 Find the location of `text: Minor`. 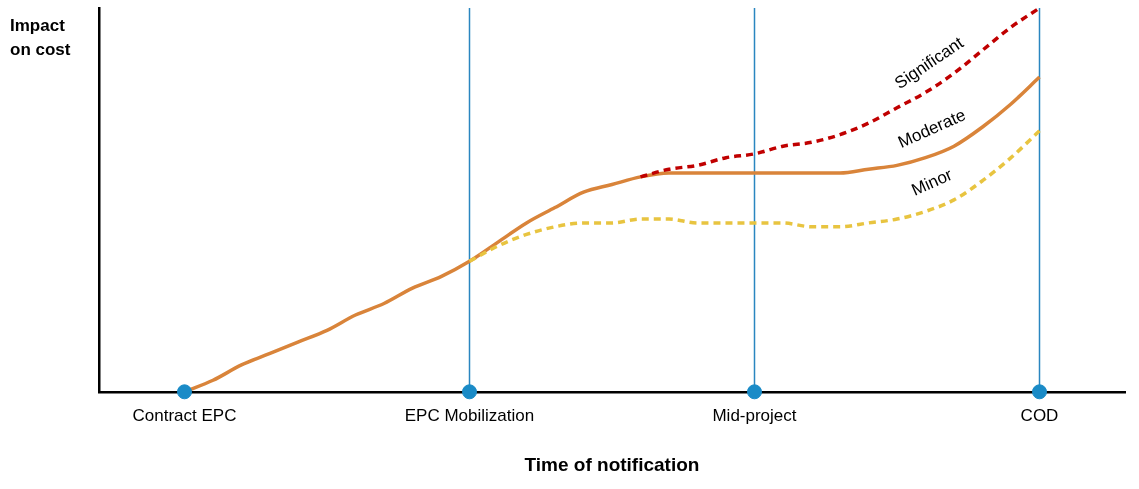

text: Minor is located at coordinates (932, 182).